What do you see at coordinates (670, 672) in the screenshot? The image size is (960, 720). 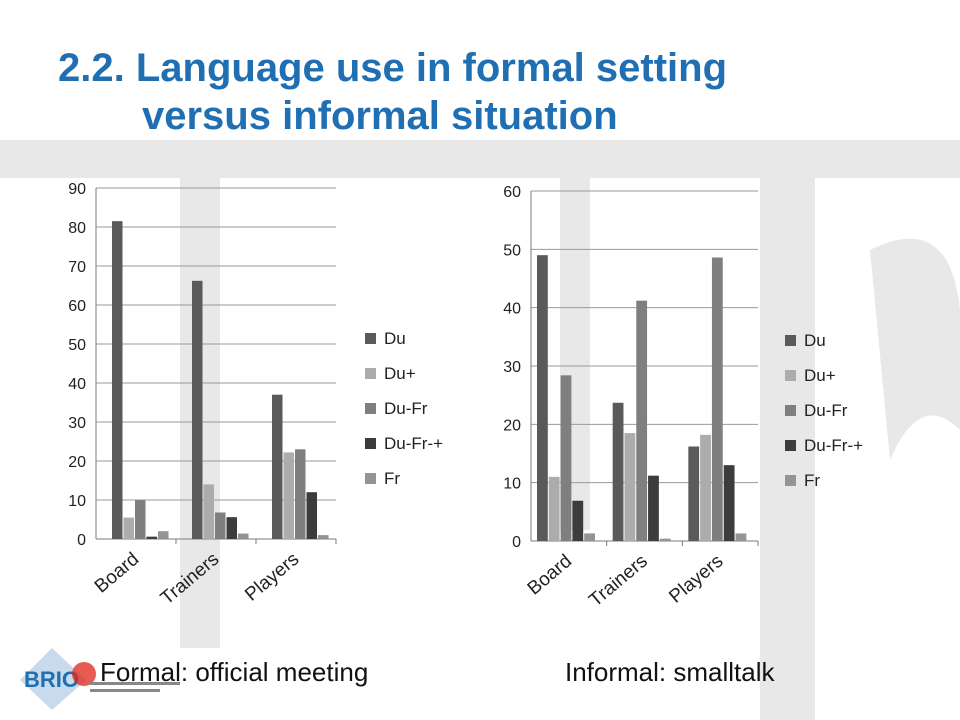 I see `caption-informal: Informal: smalltalk` at bounding box center [670, 672].